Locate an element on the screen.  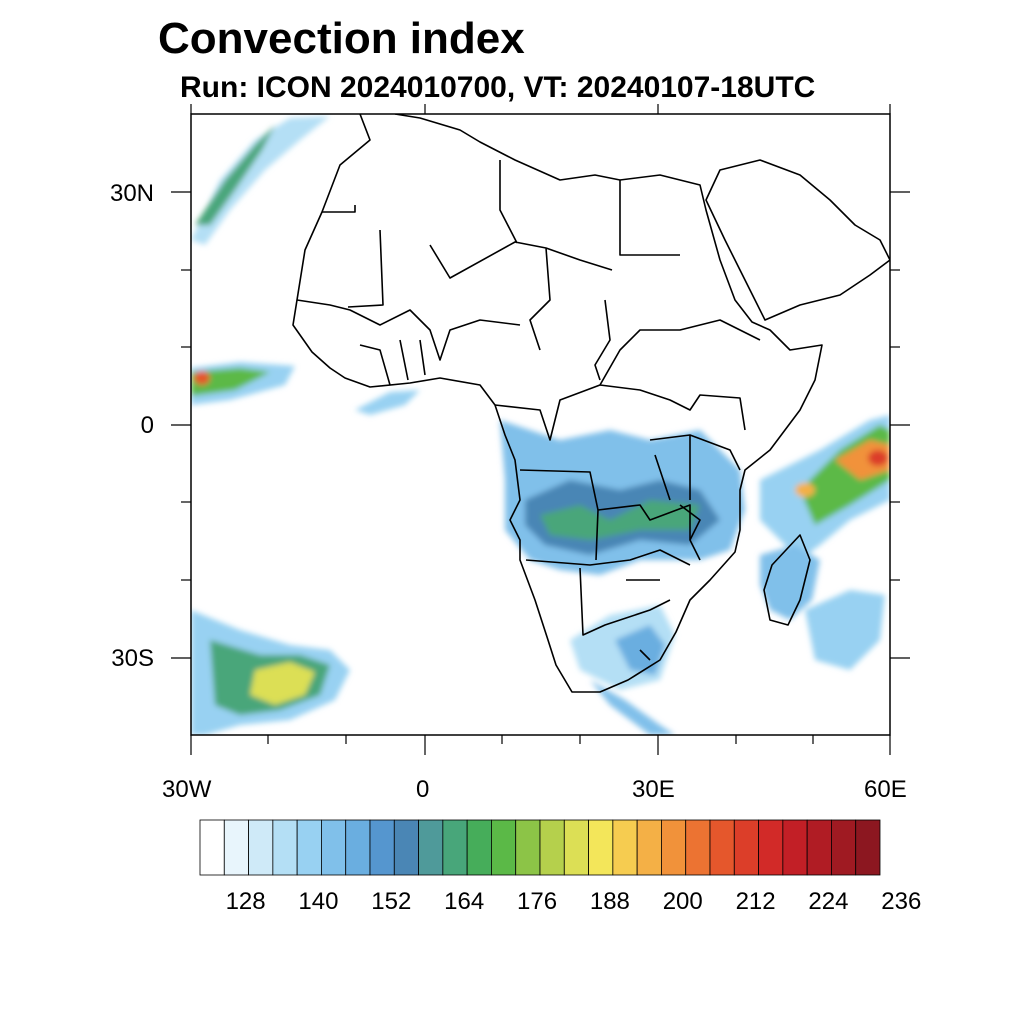
lon-label-60e: 60E is located at coordinates (885, 789).